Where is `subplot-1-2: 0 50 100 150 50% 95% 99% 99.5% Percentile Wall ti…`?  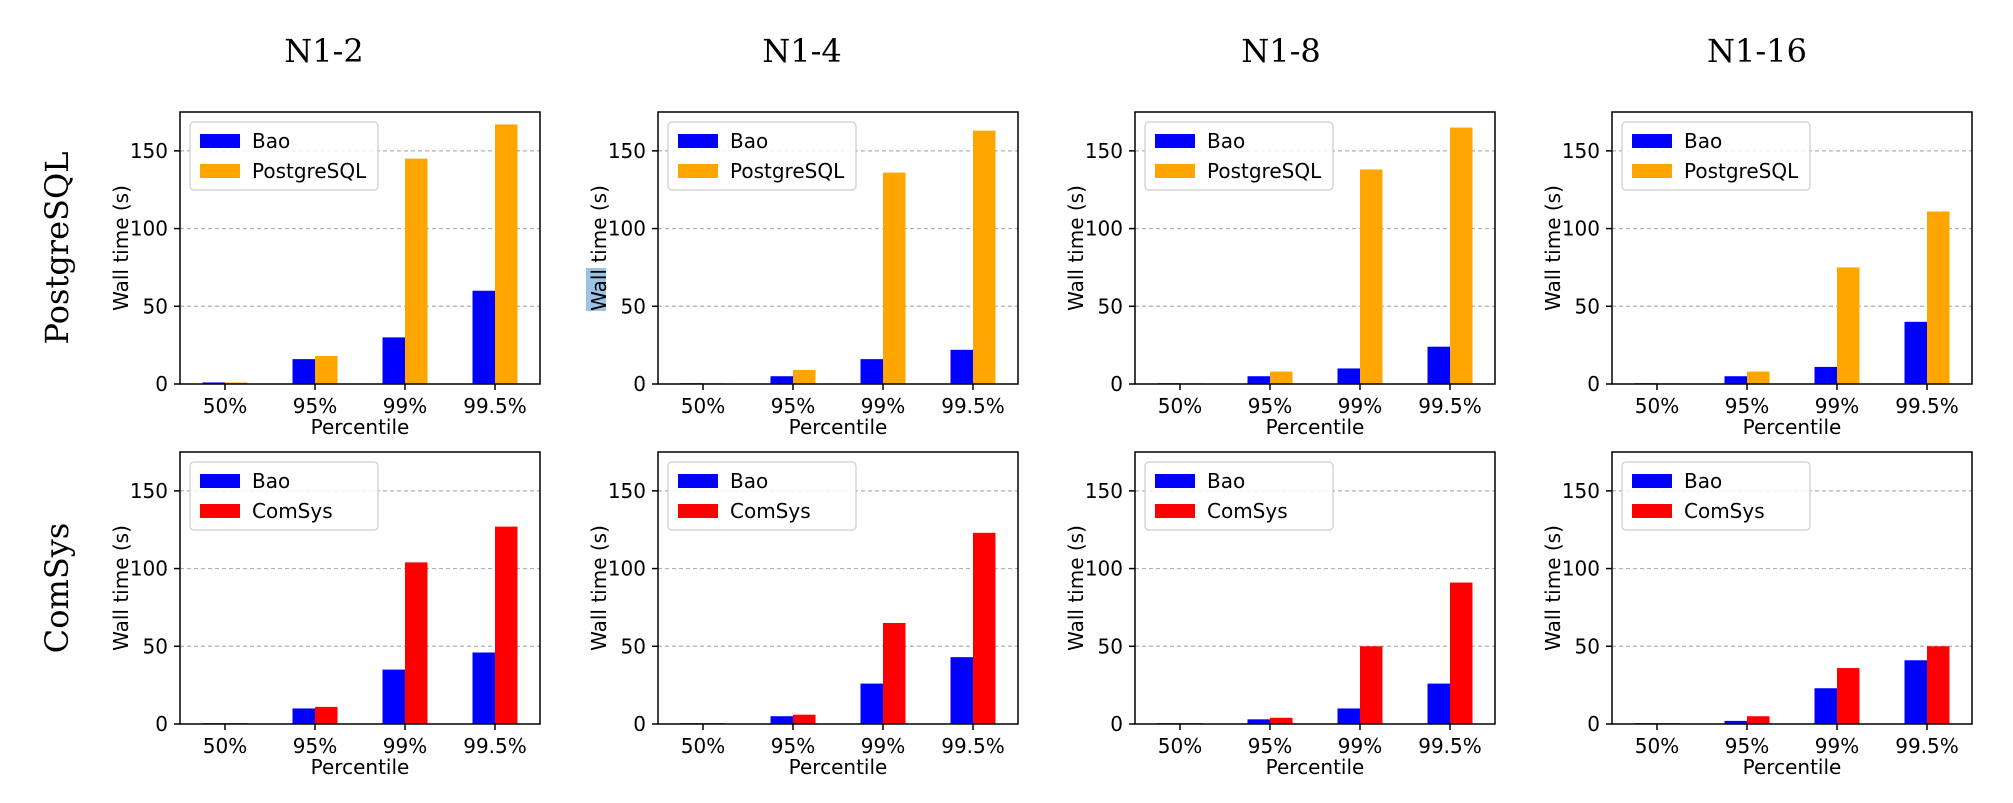 subplot-1-2: 0 50 100 150 50% 95% 99% 99.5% Percentile Wall ti… is located at coordinates (1280, 615).